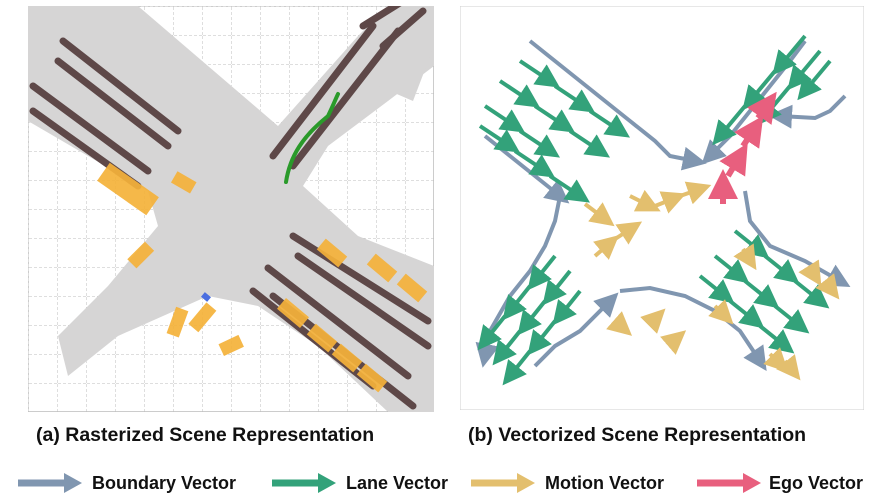 The height and width of the screenshot is (504, 883). I want to click on ego-box, so click(206, 297).